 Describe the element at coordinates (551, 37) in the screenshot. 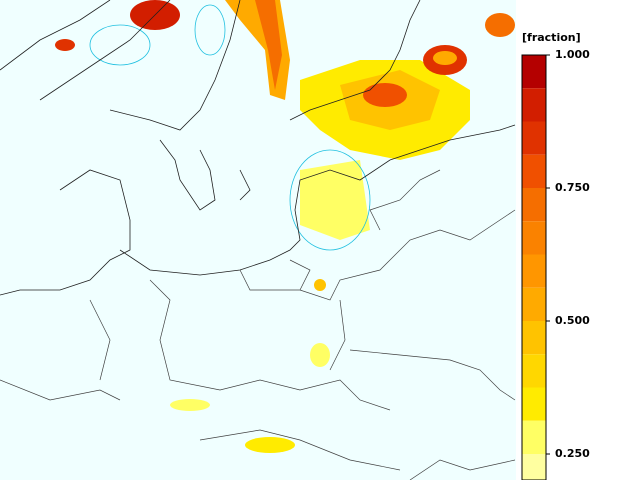

I see `colorbar-title: [fraction]` at that location.